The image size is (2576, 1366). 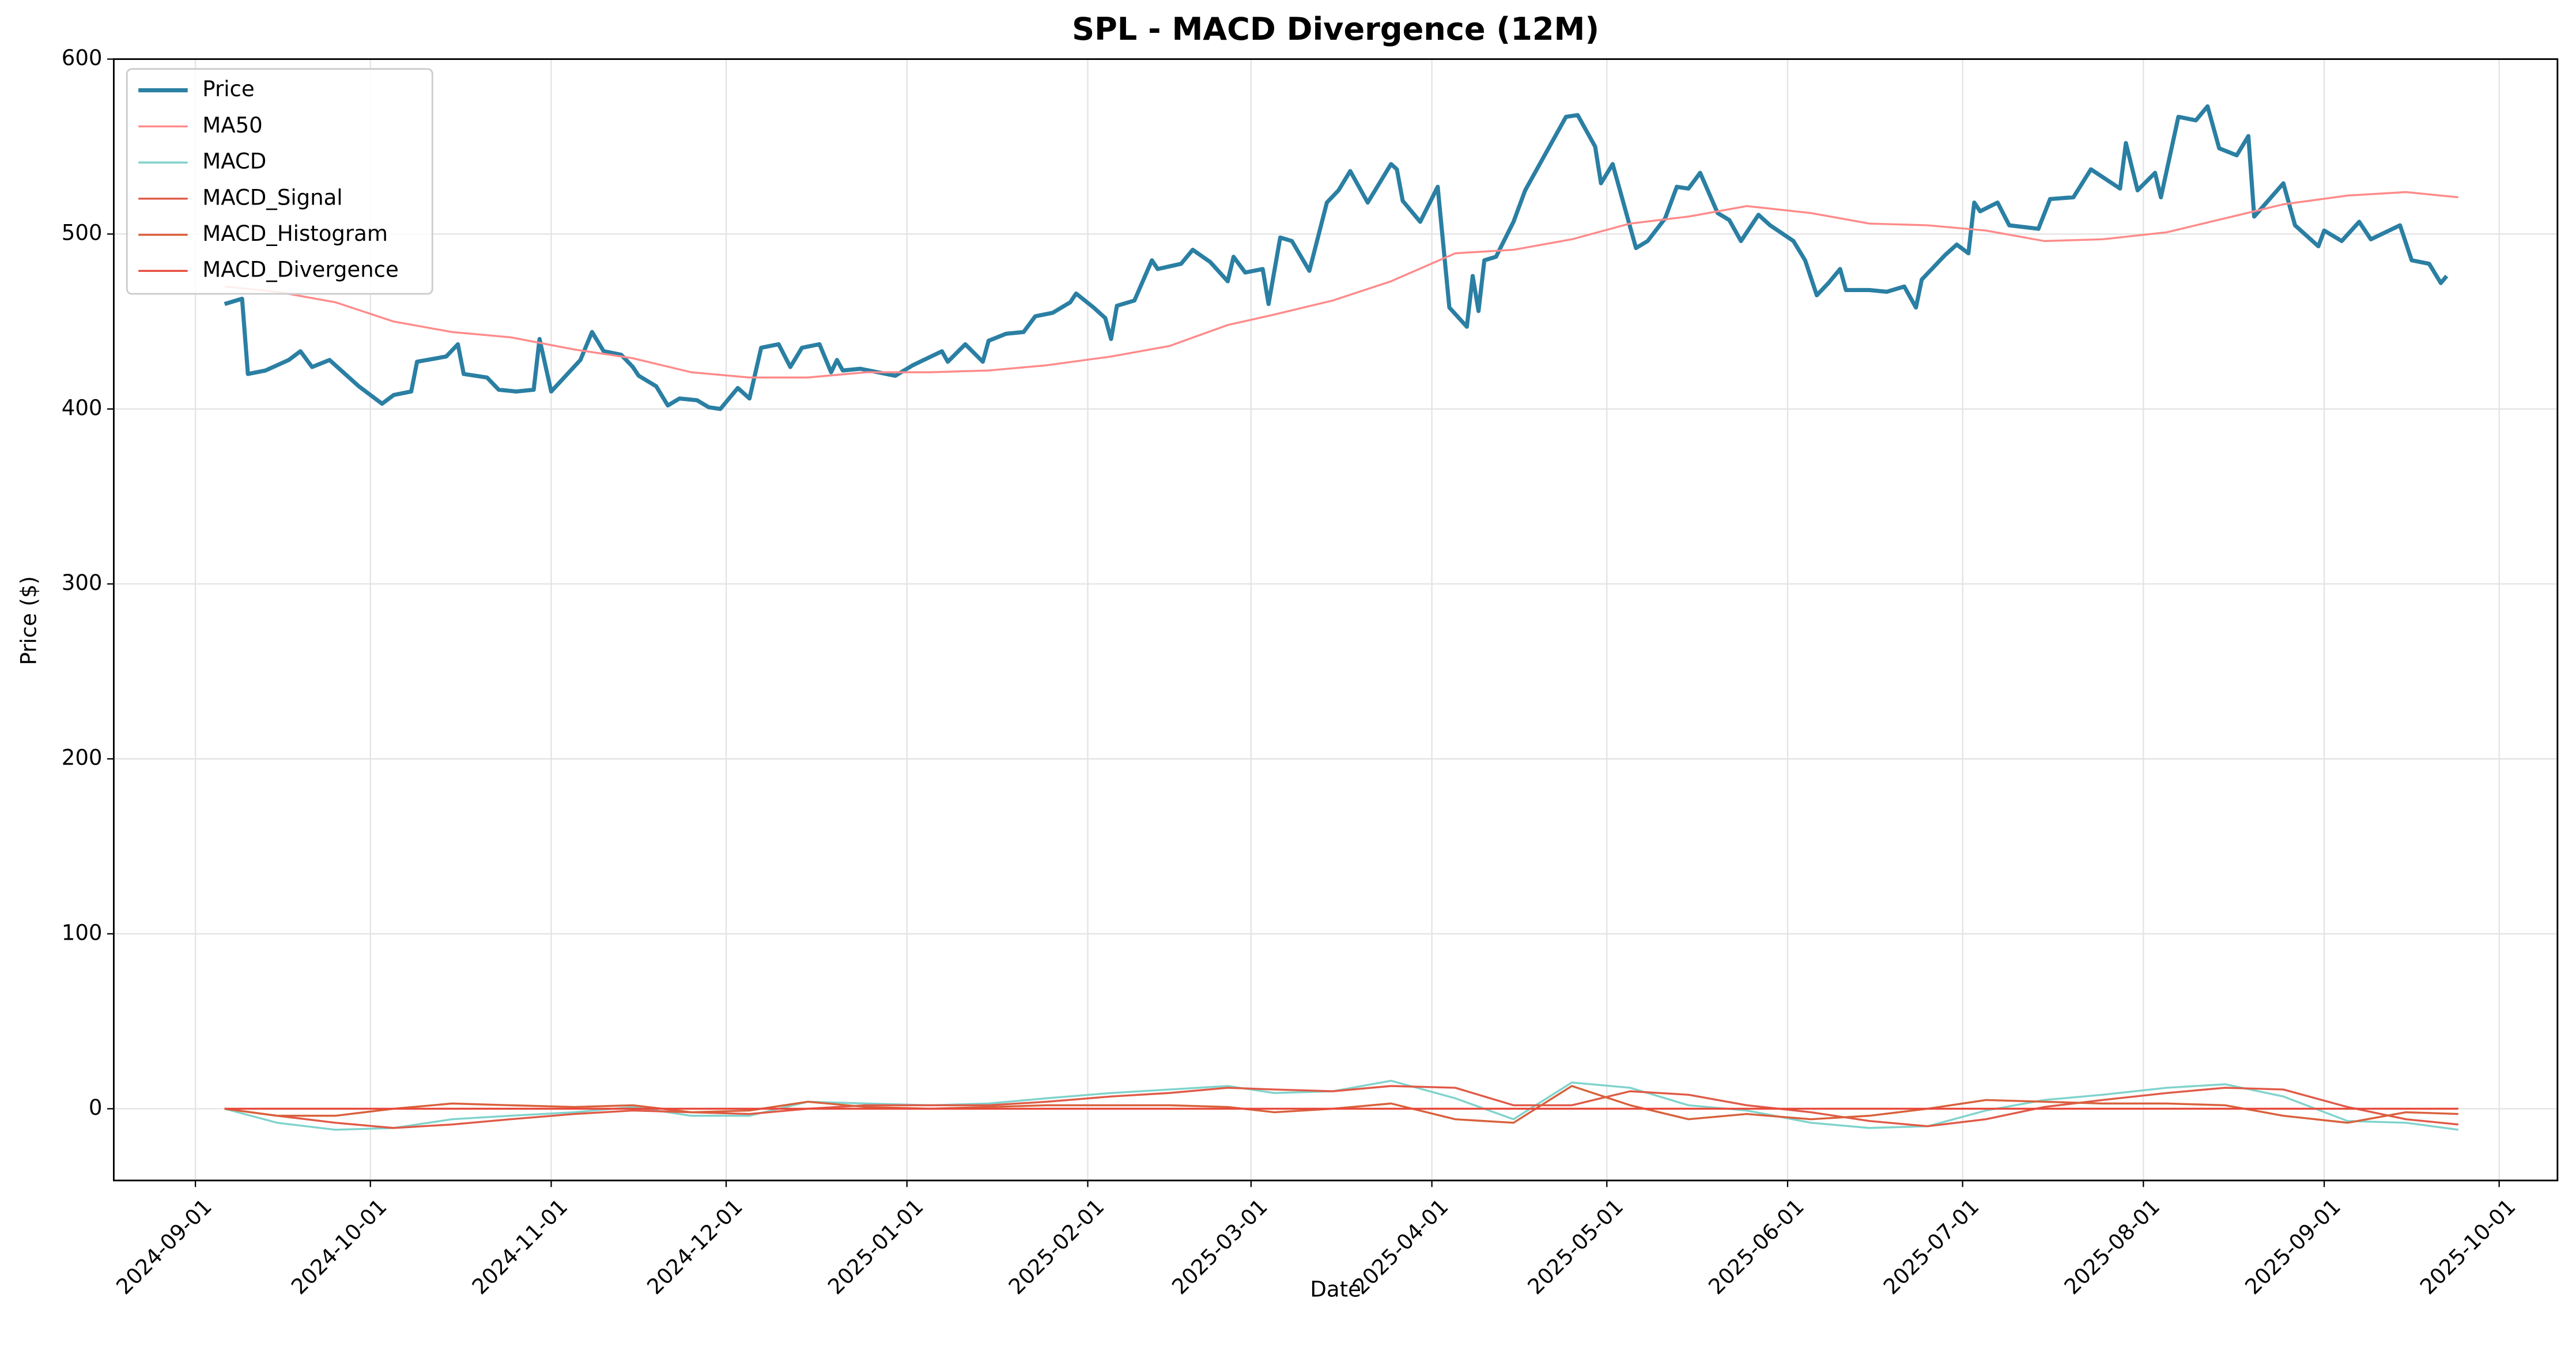 I want to click on legend-label: MACD, so click(x=234, y=161).